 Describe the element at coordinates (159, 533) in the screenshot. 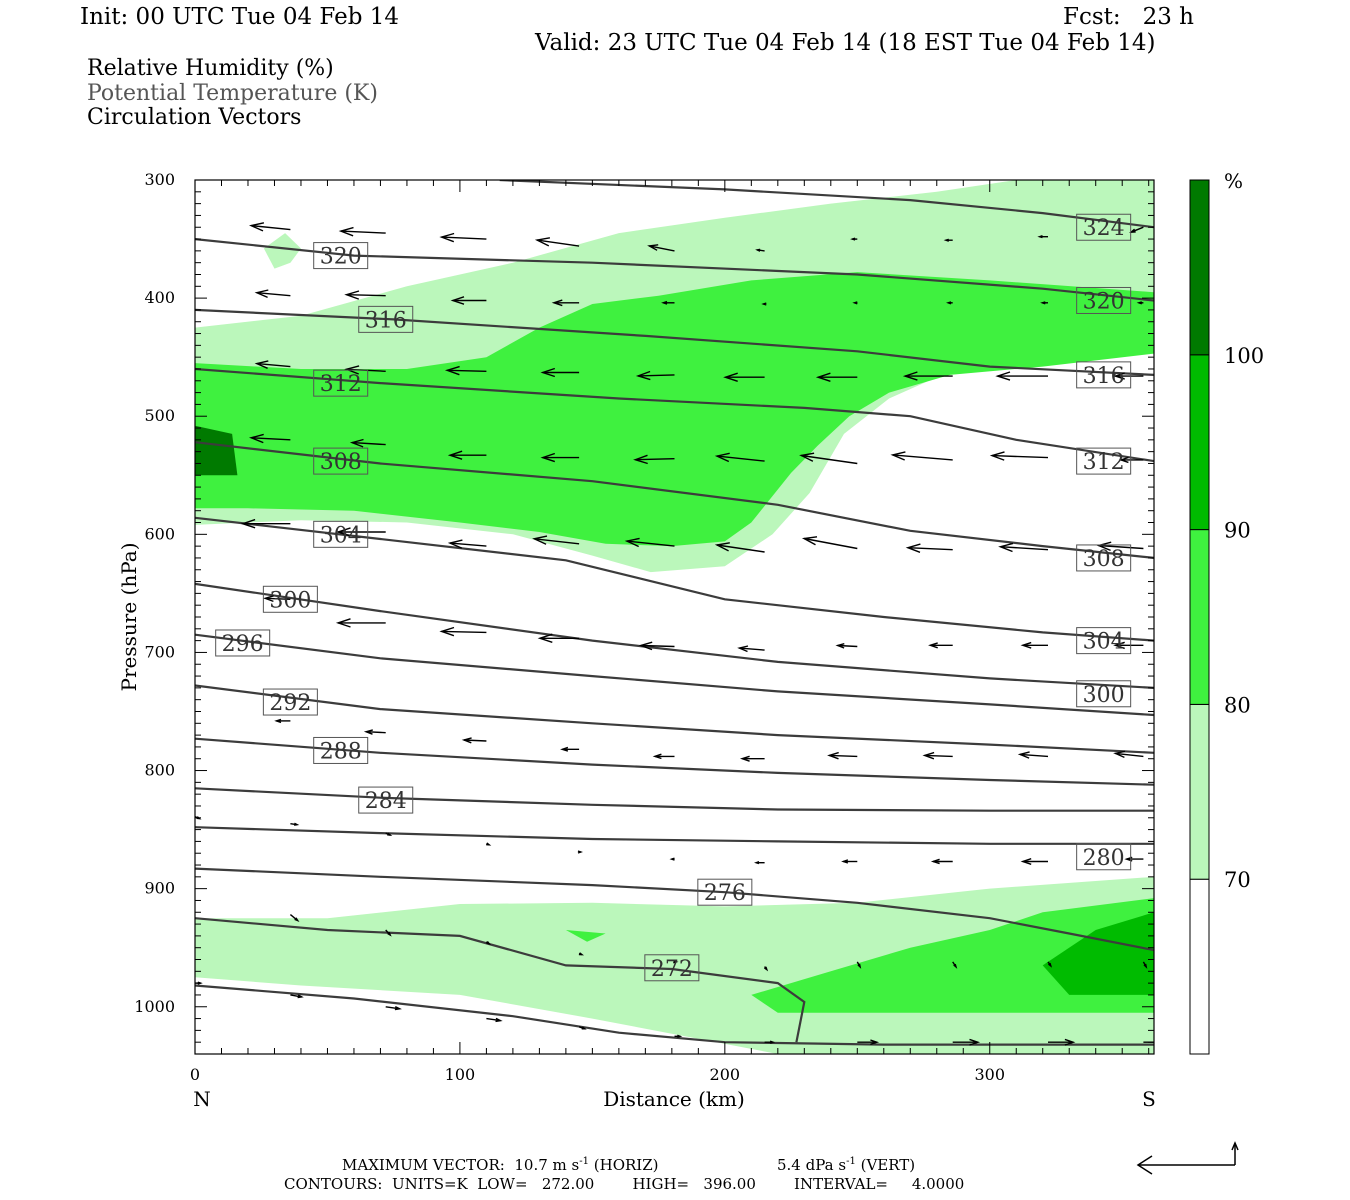

I see `y-tick-label: 600` at that location.